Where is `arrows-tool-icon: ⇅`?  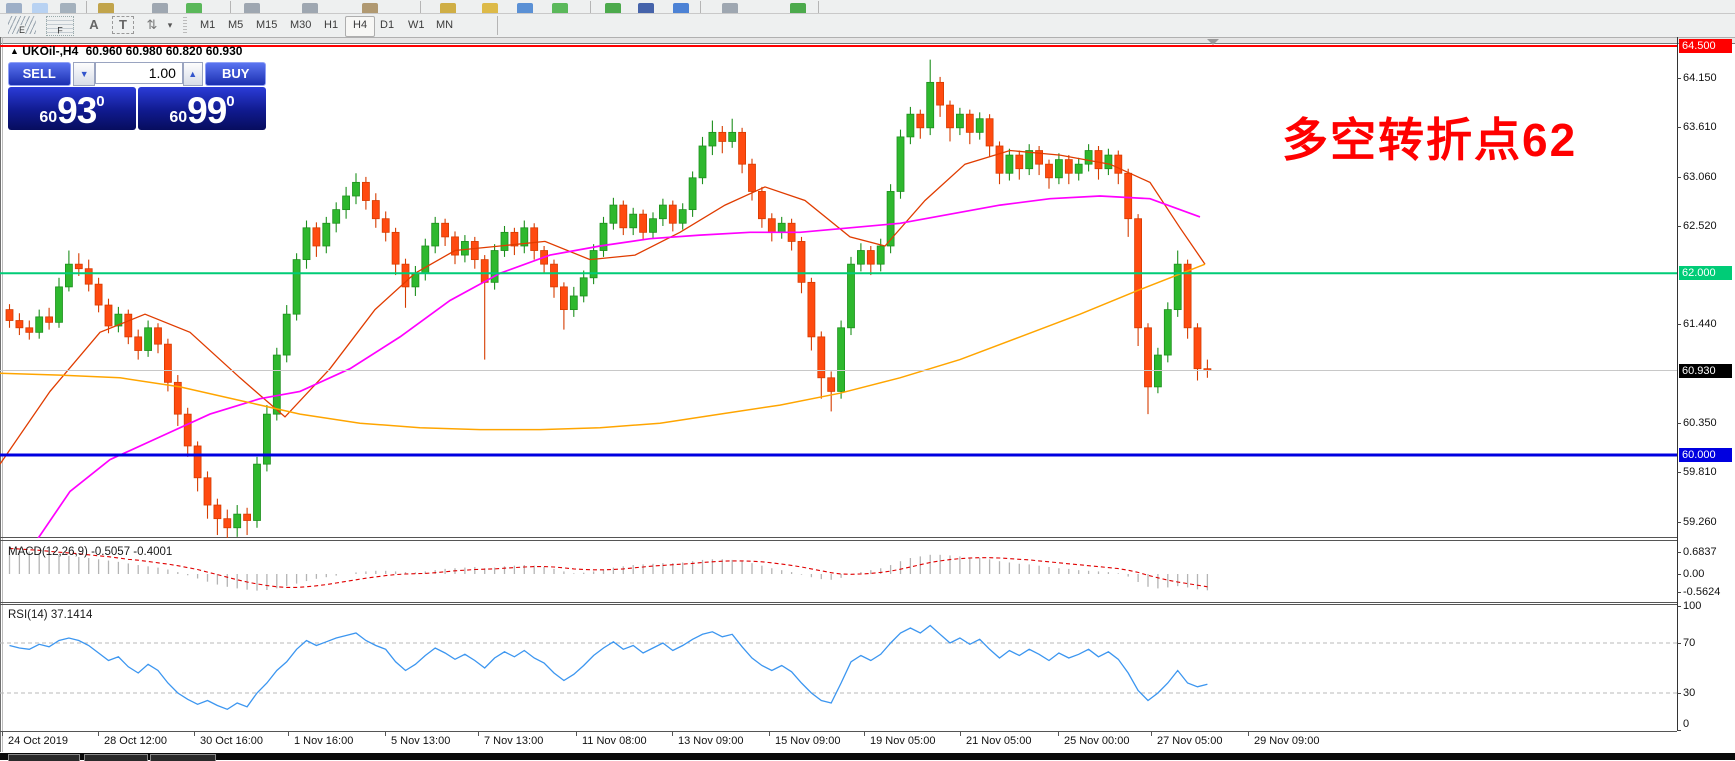 arrows-tool-icon: ⇅ is located at coordinates (152, 24).